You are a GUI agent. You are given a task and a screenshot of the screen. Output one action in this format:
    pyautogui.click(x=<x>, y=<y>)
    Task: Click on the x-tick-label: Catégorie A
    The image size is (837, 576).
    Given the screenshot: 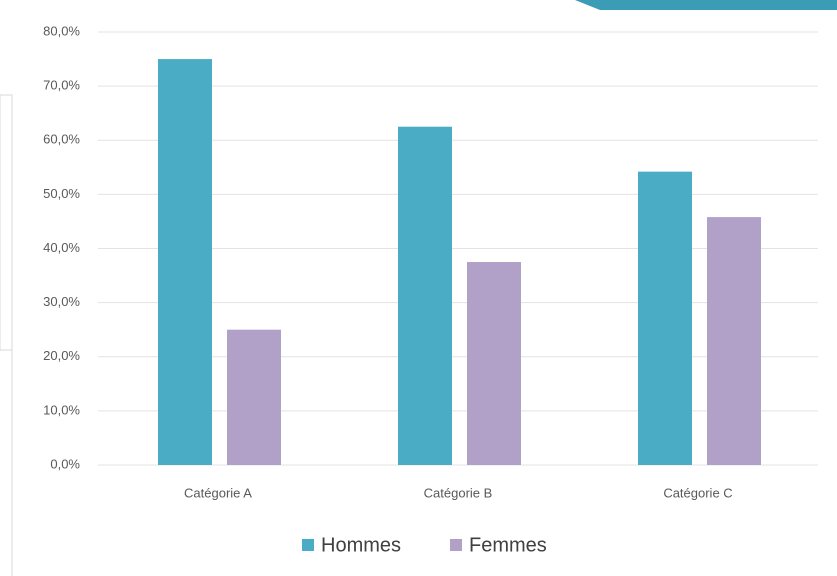 What is the action you would take?
    pyautogui.click(x=218, y=492)
    